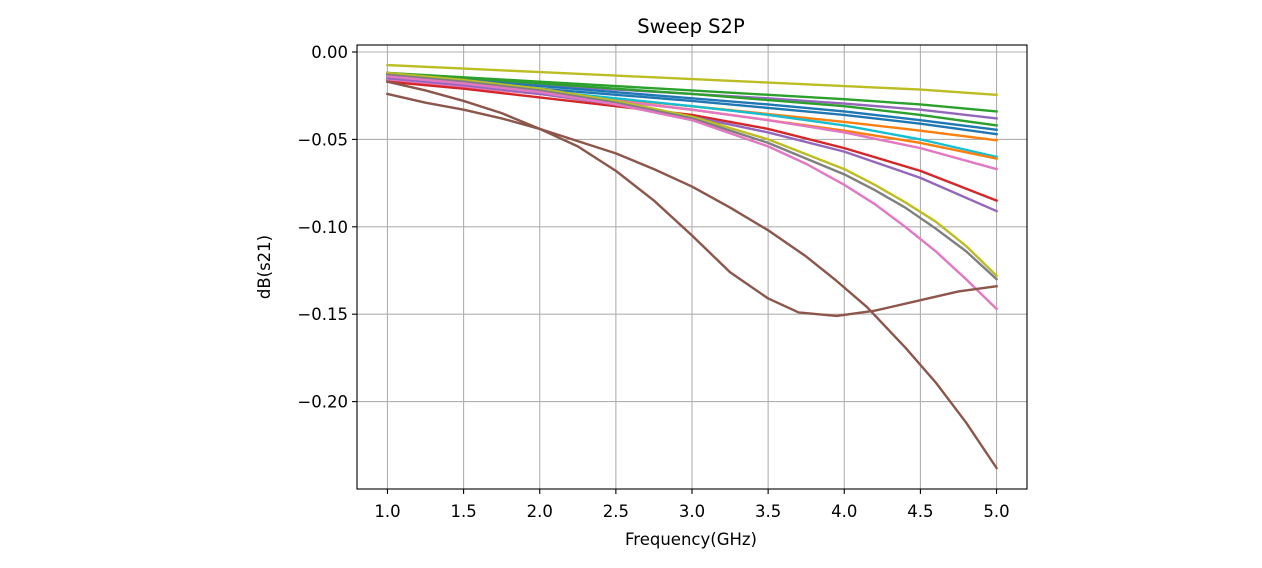 This screenshot has height=568, width=1262. What do you see at coordinates (264, 267) in the screenshot?
I see `y-axis-label: dB(s21)` at bounding box center [264, 267].